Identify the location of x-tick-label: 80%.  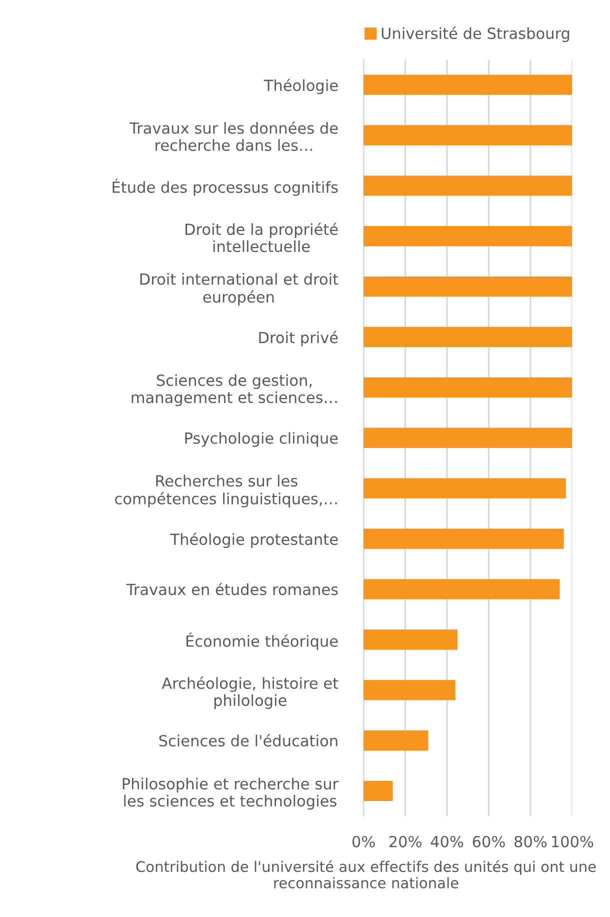
(530, 842).